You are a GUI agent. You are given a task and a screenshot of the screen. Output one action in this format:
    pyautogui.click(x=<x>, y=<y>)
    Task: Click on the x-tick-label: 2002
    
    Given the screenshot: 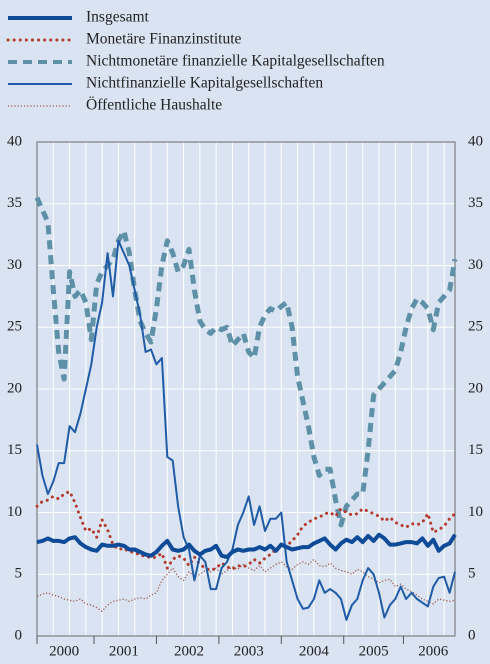 What is the action you would take?
    pyautogui.click(x=189, y=651)
    